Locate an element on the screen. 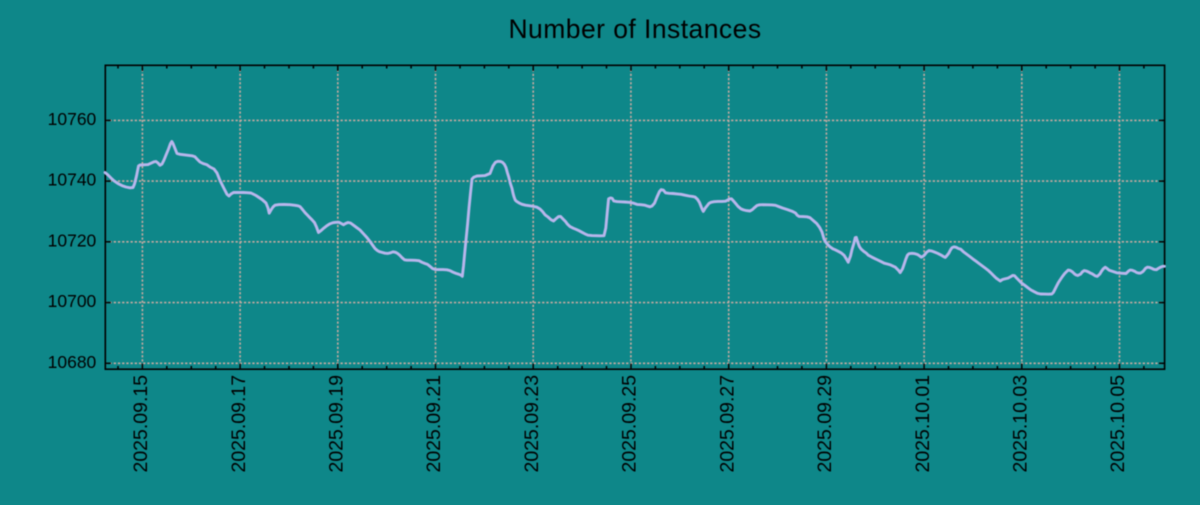 The height and width of the screenshot is (505, 1200). svg-text: 2025.09.29 is located at coordinates (825, 424).